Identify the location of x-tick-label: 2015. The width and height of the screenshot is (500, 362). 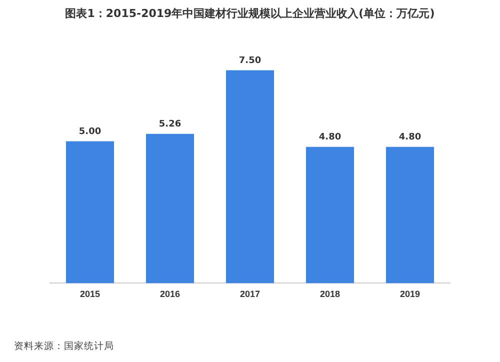
(90, 294).